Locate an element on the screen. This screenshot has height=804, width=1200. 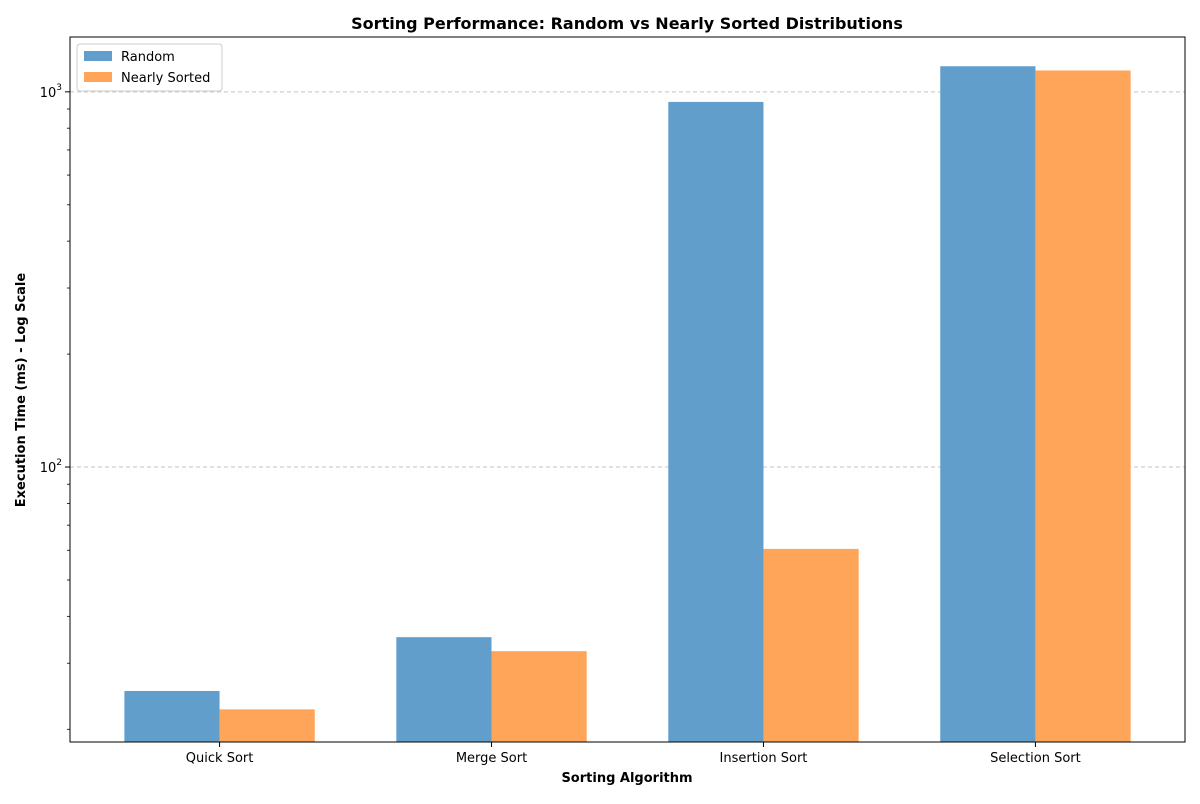
legend: Random Nearly Sorted is located at coordinates (149, 67).